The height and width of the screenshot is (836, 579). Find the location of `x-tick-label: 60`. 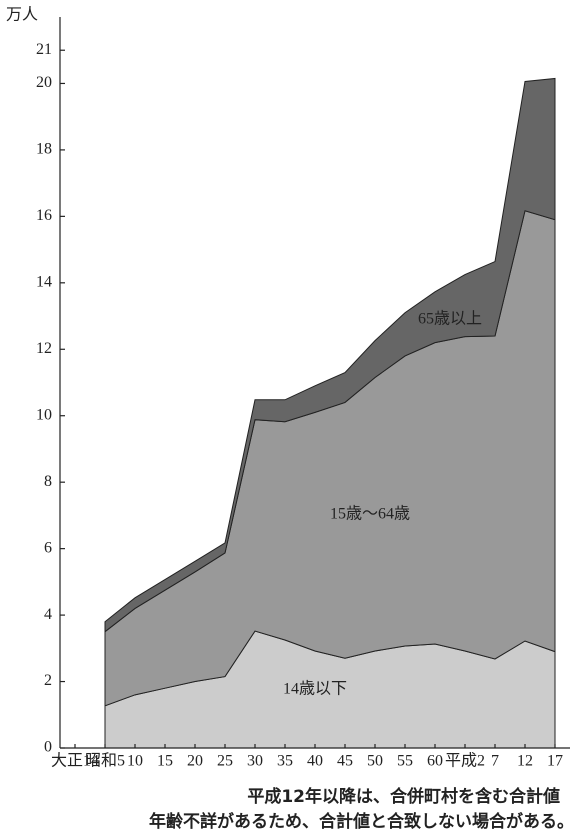

x-tick-label: 60 is located at coordinates (435, 761).